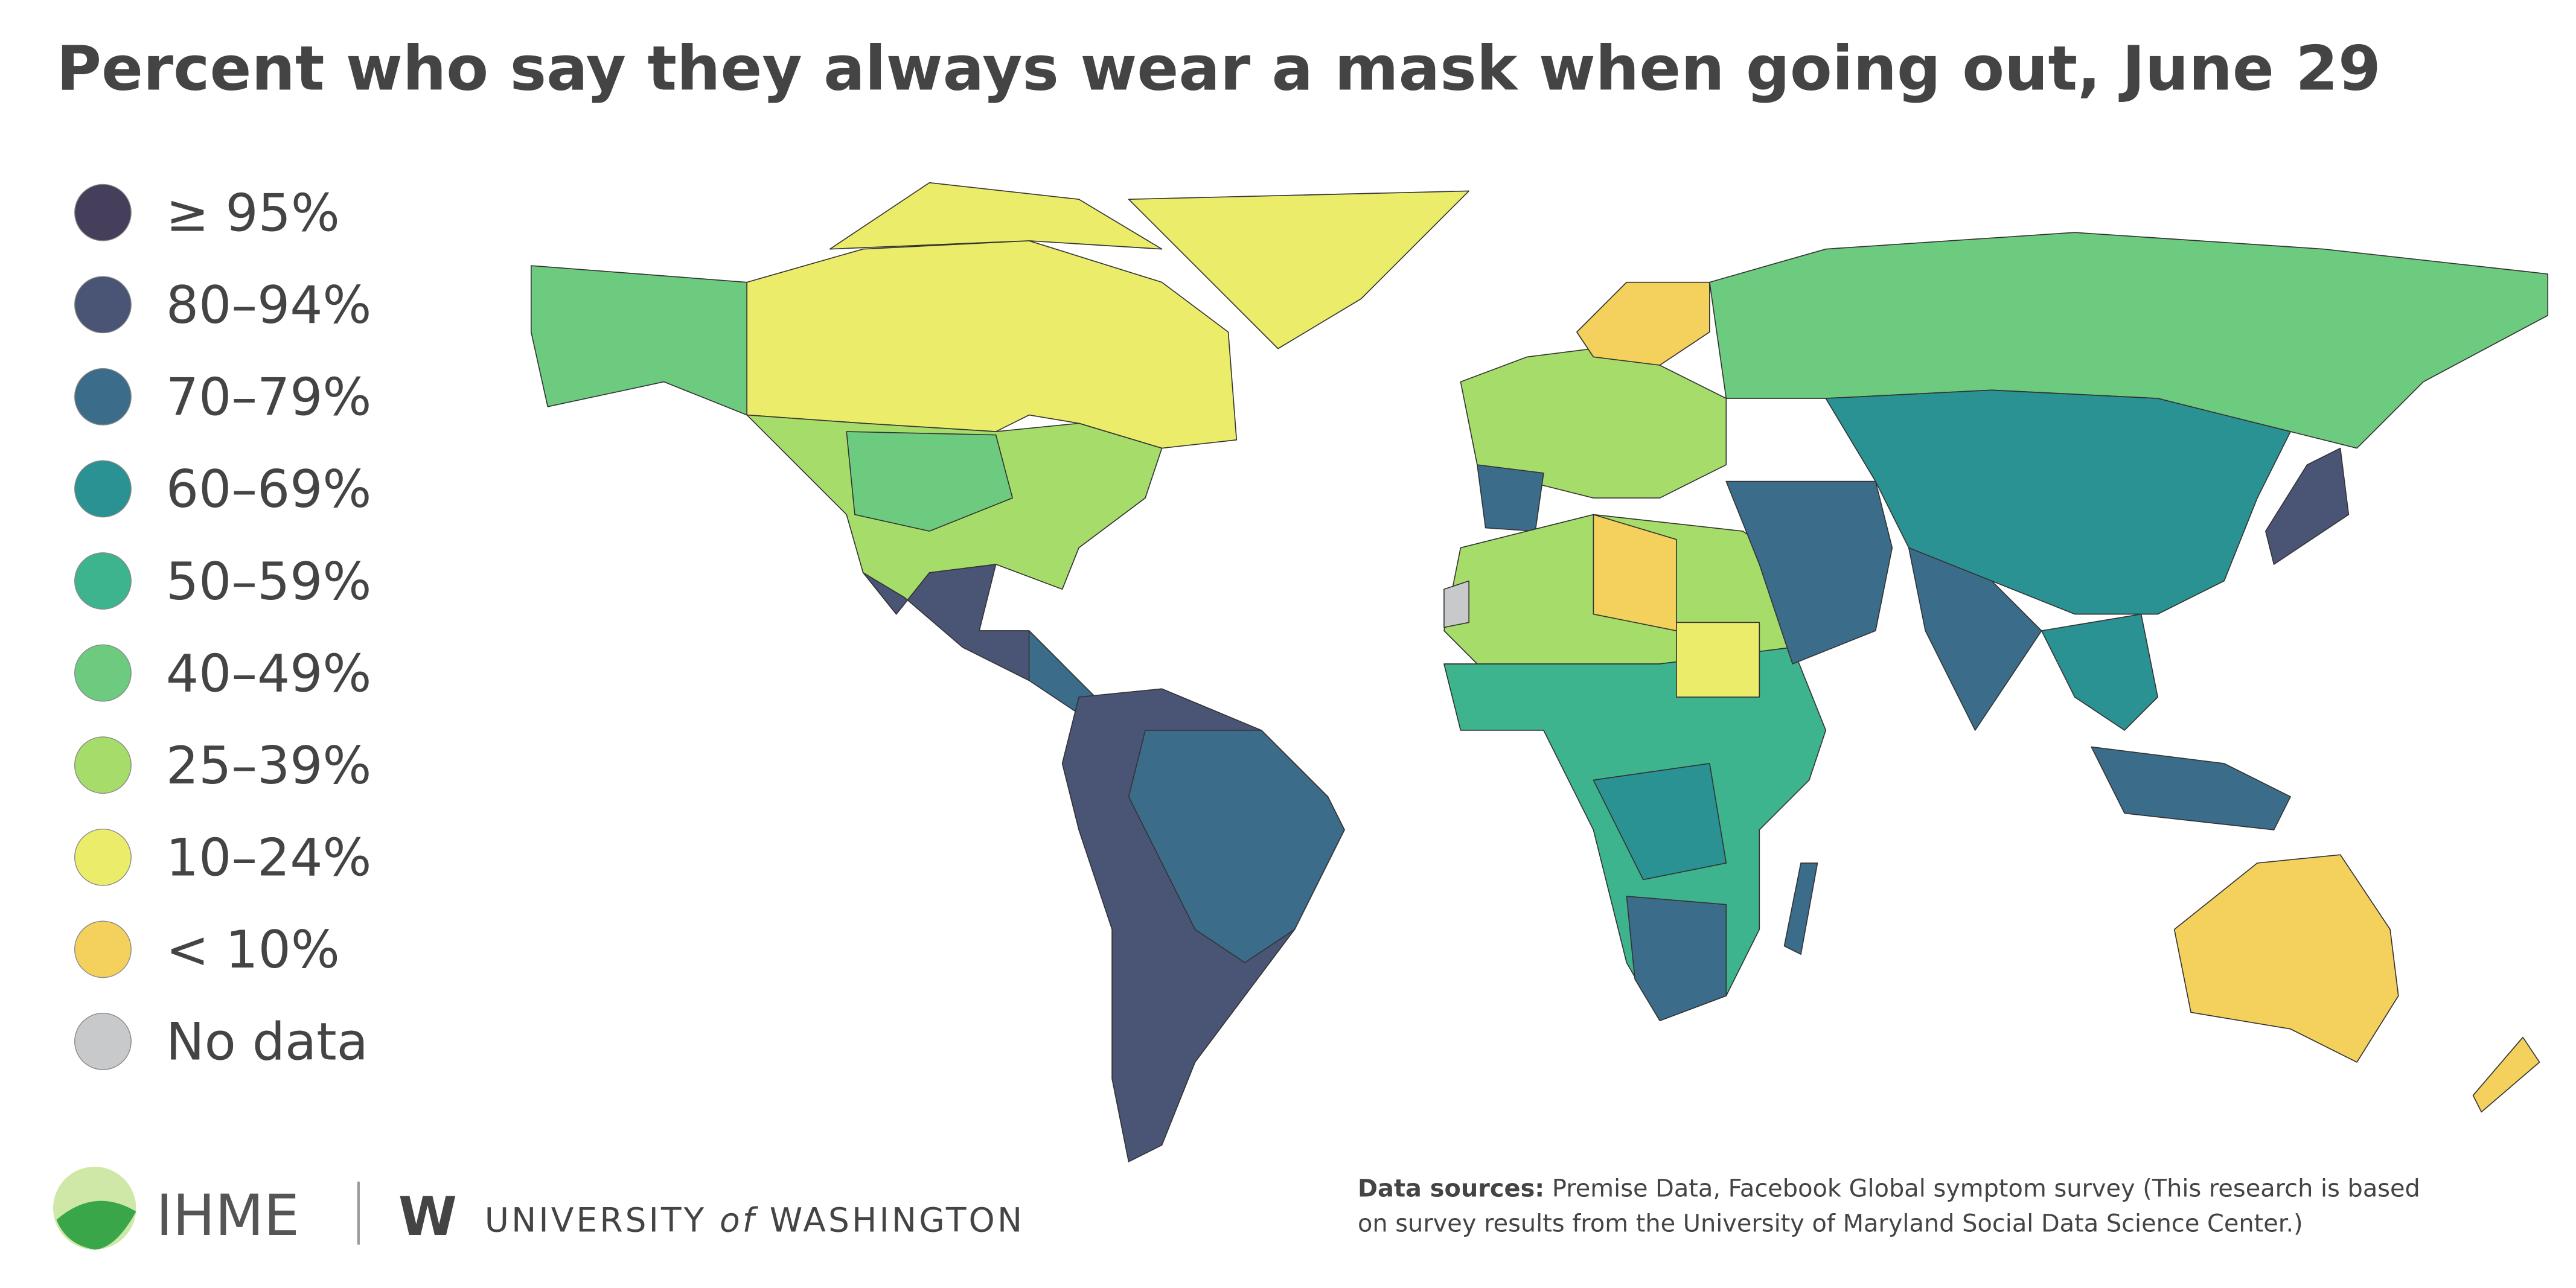 Image resolution: width=2576 pixels, height=1288 pixels. What do you see at coordinates (267, 1043) in the screenshot?
I see `legend-label: No data` at bounding box center [267, 1043].